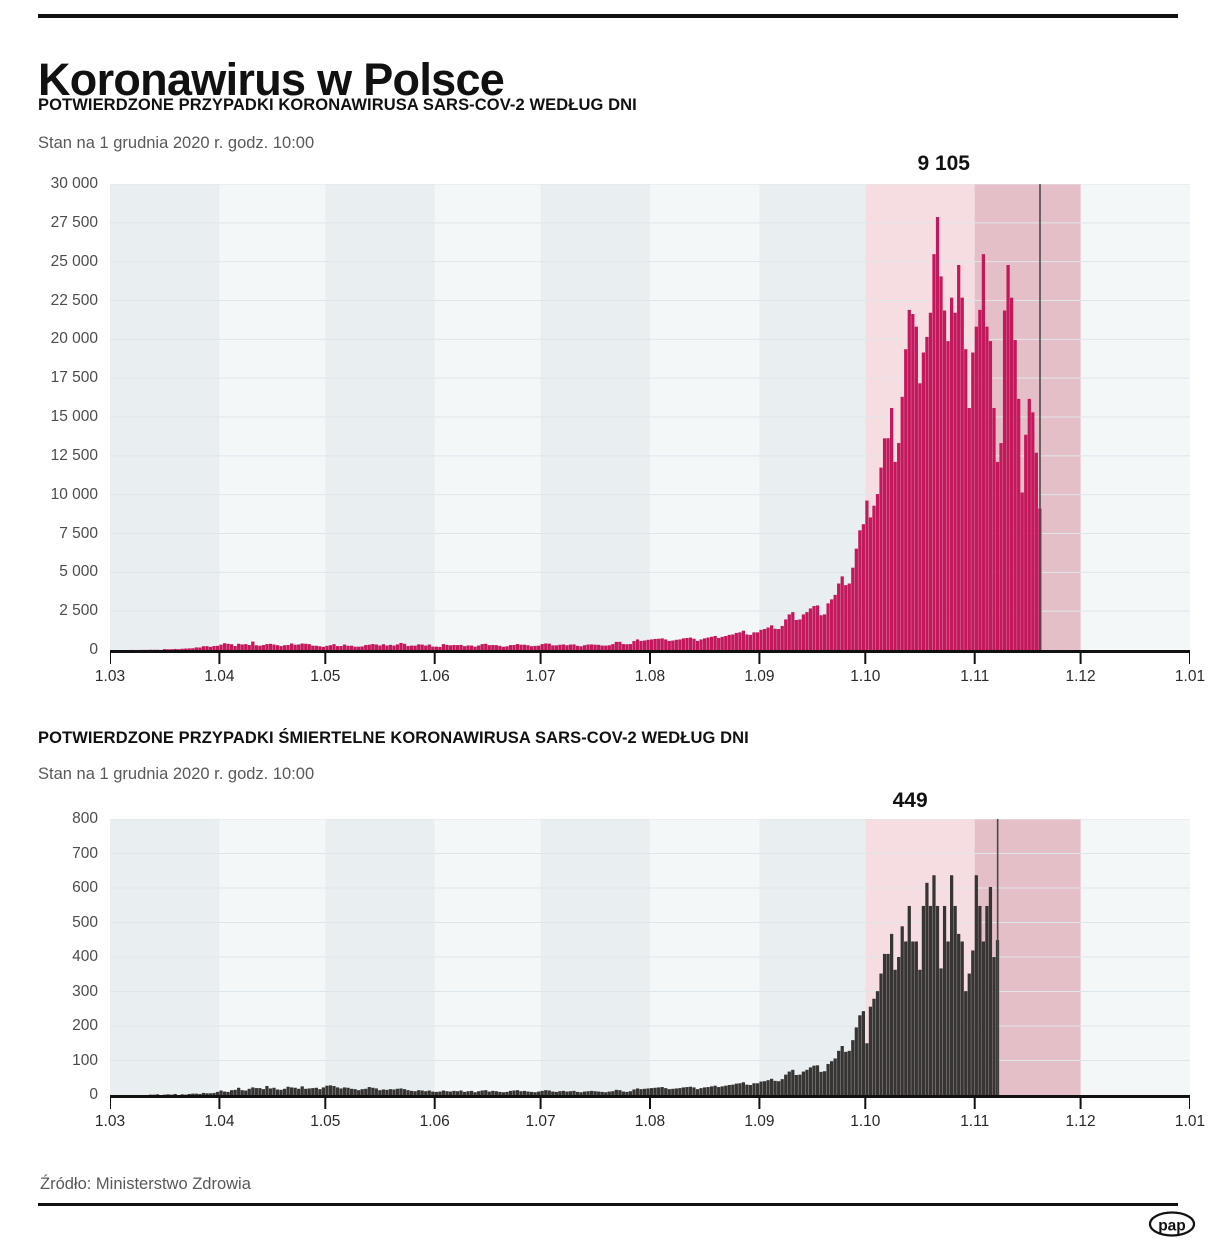  I want to click on svg-text: pap, so click(1172, 1226).